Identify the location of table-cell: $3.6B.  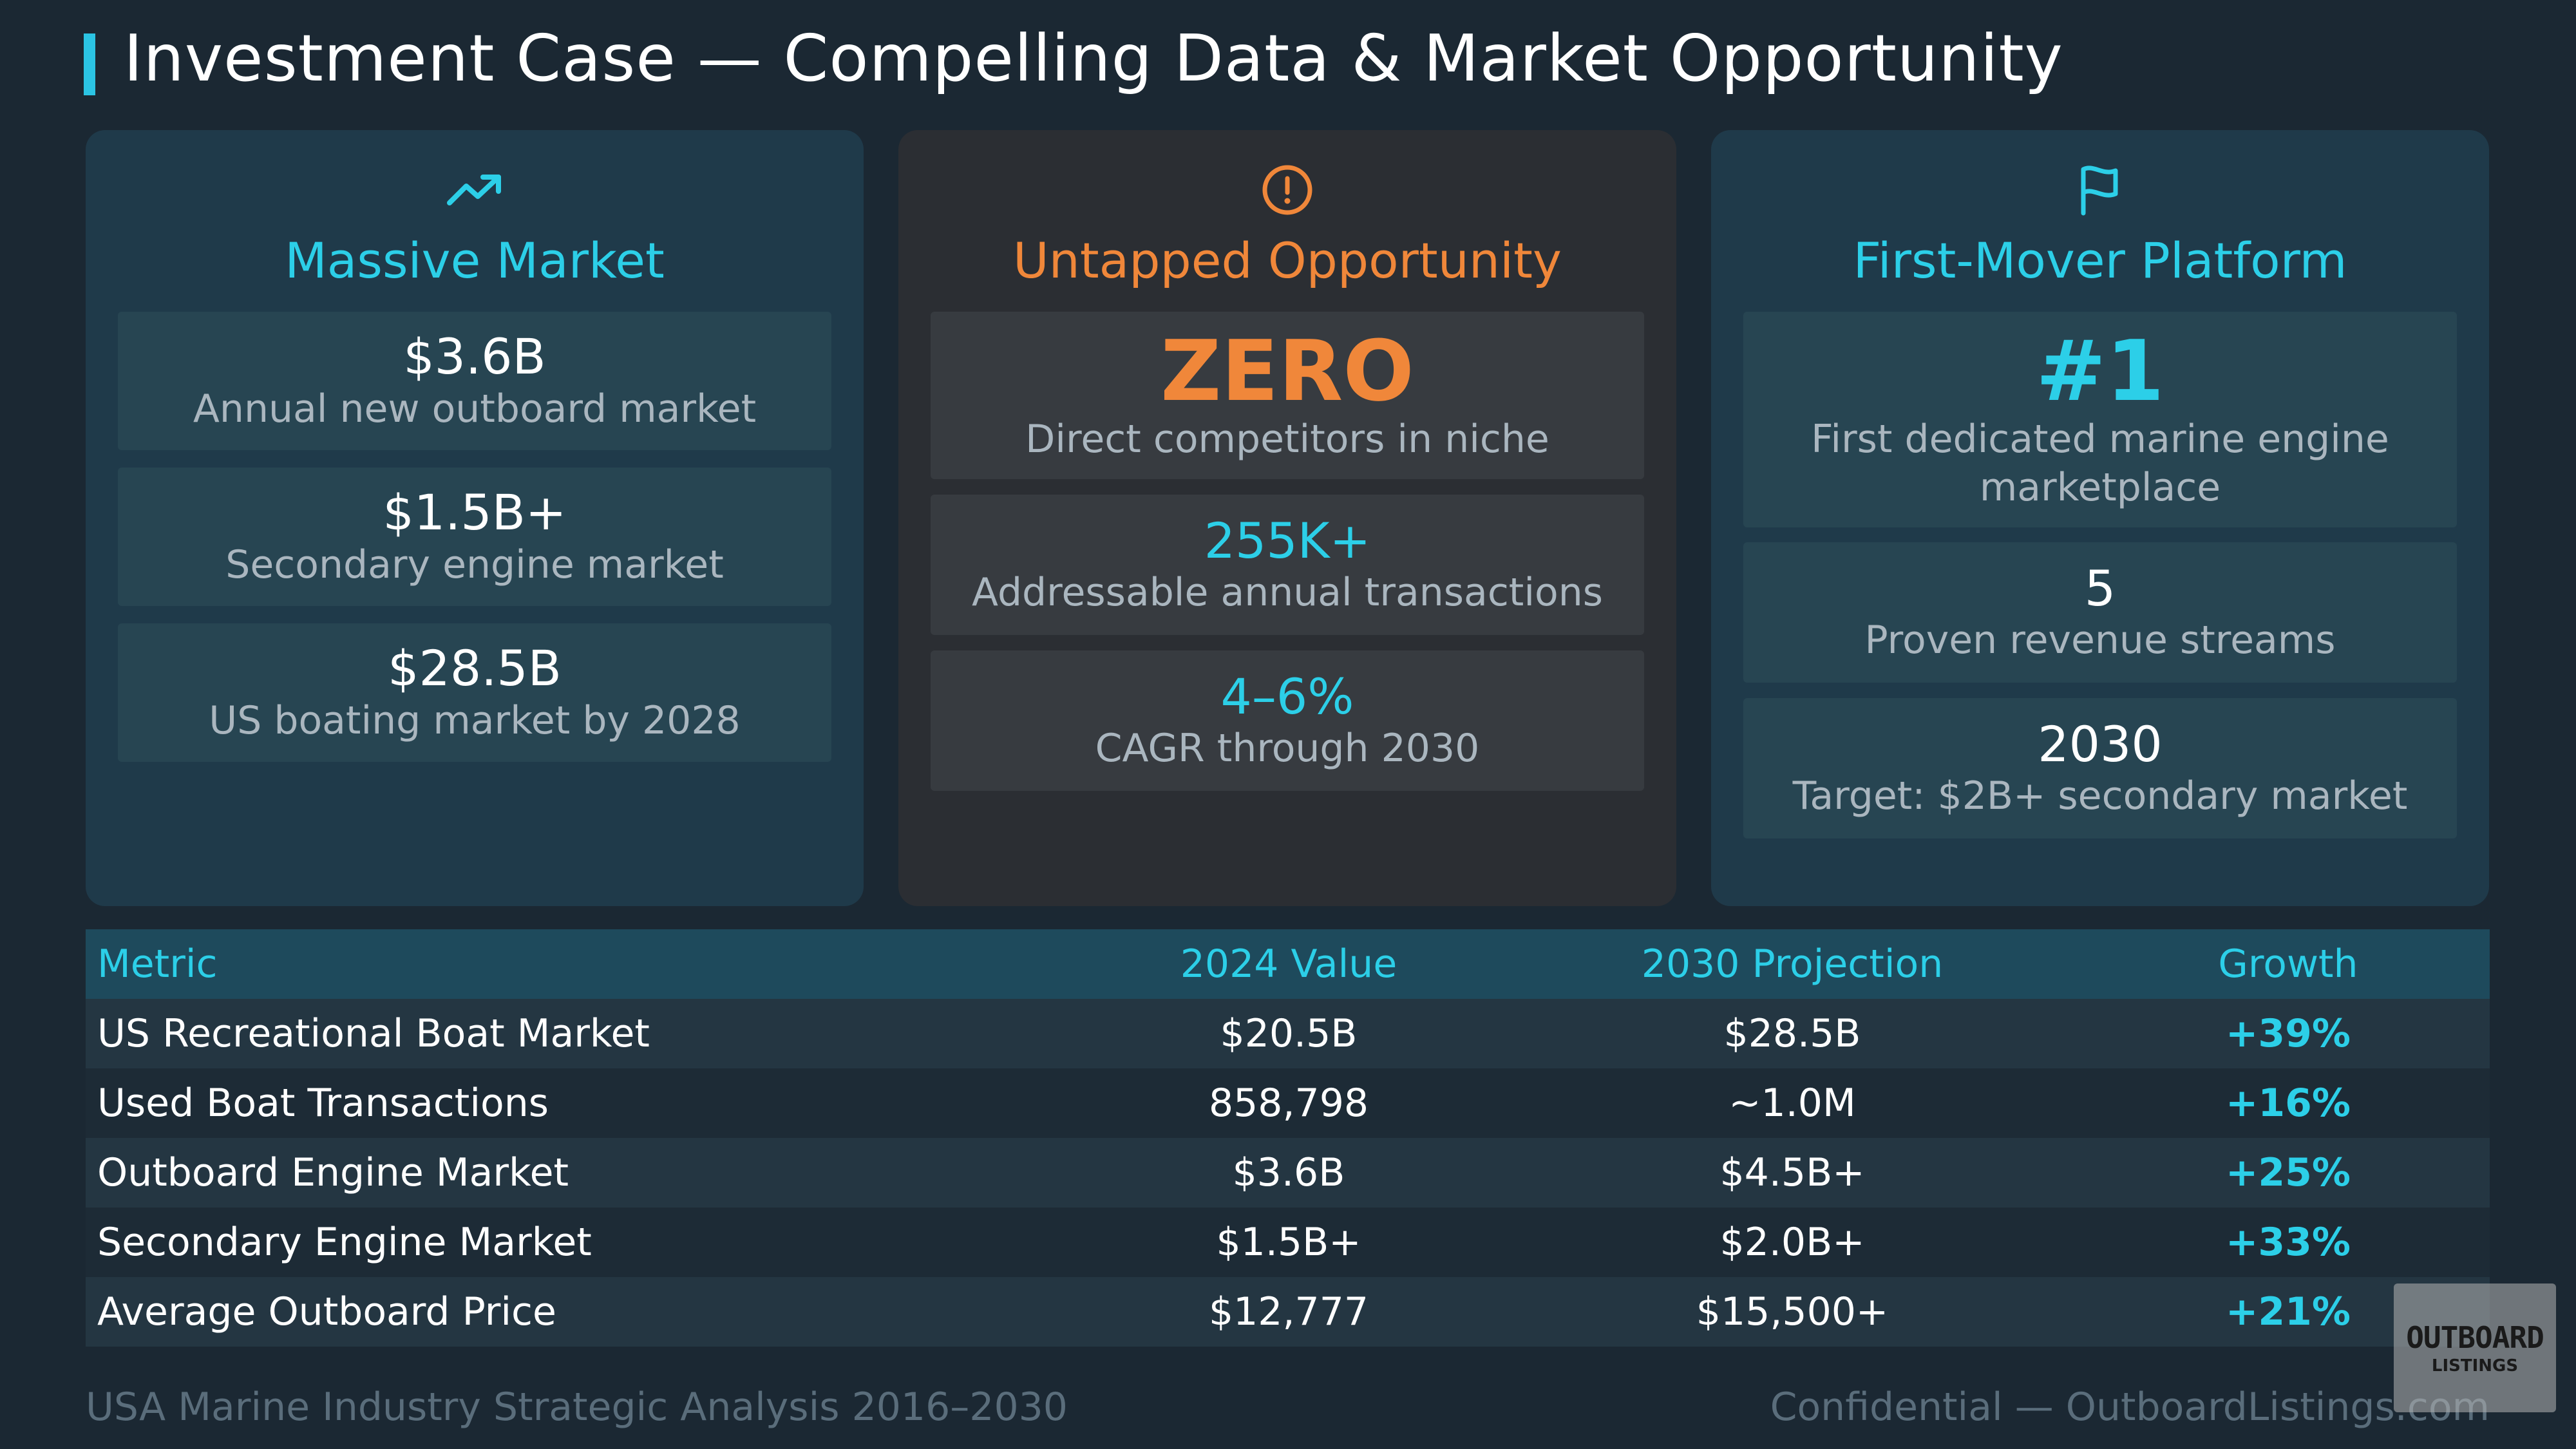
(1288, 1172).